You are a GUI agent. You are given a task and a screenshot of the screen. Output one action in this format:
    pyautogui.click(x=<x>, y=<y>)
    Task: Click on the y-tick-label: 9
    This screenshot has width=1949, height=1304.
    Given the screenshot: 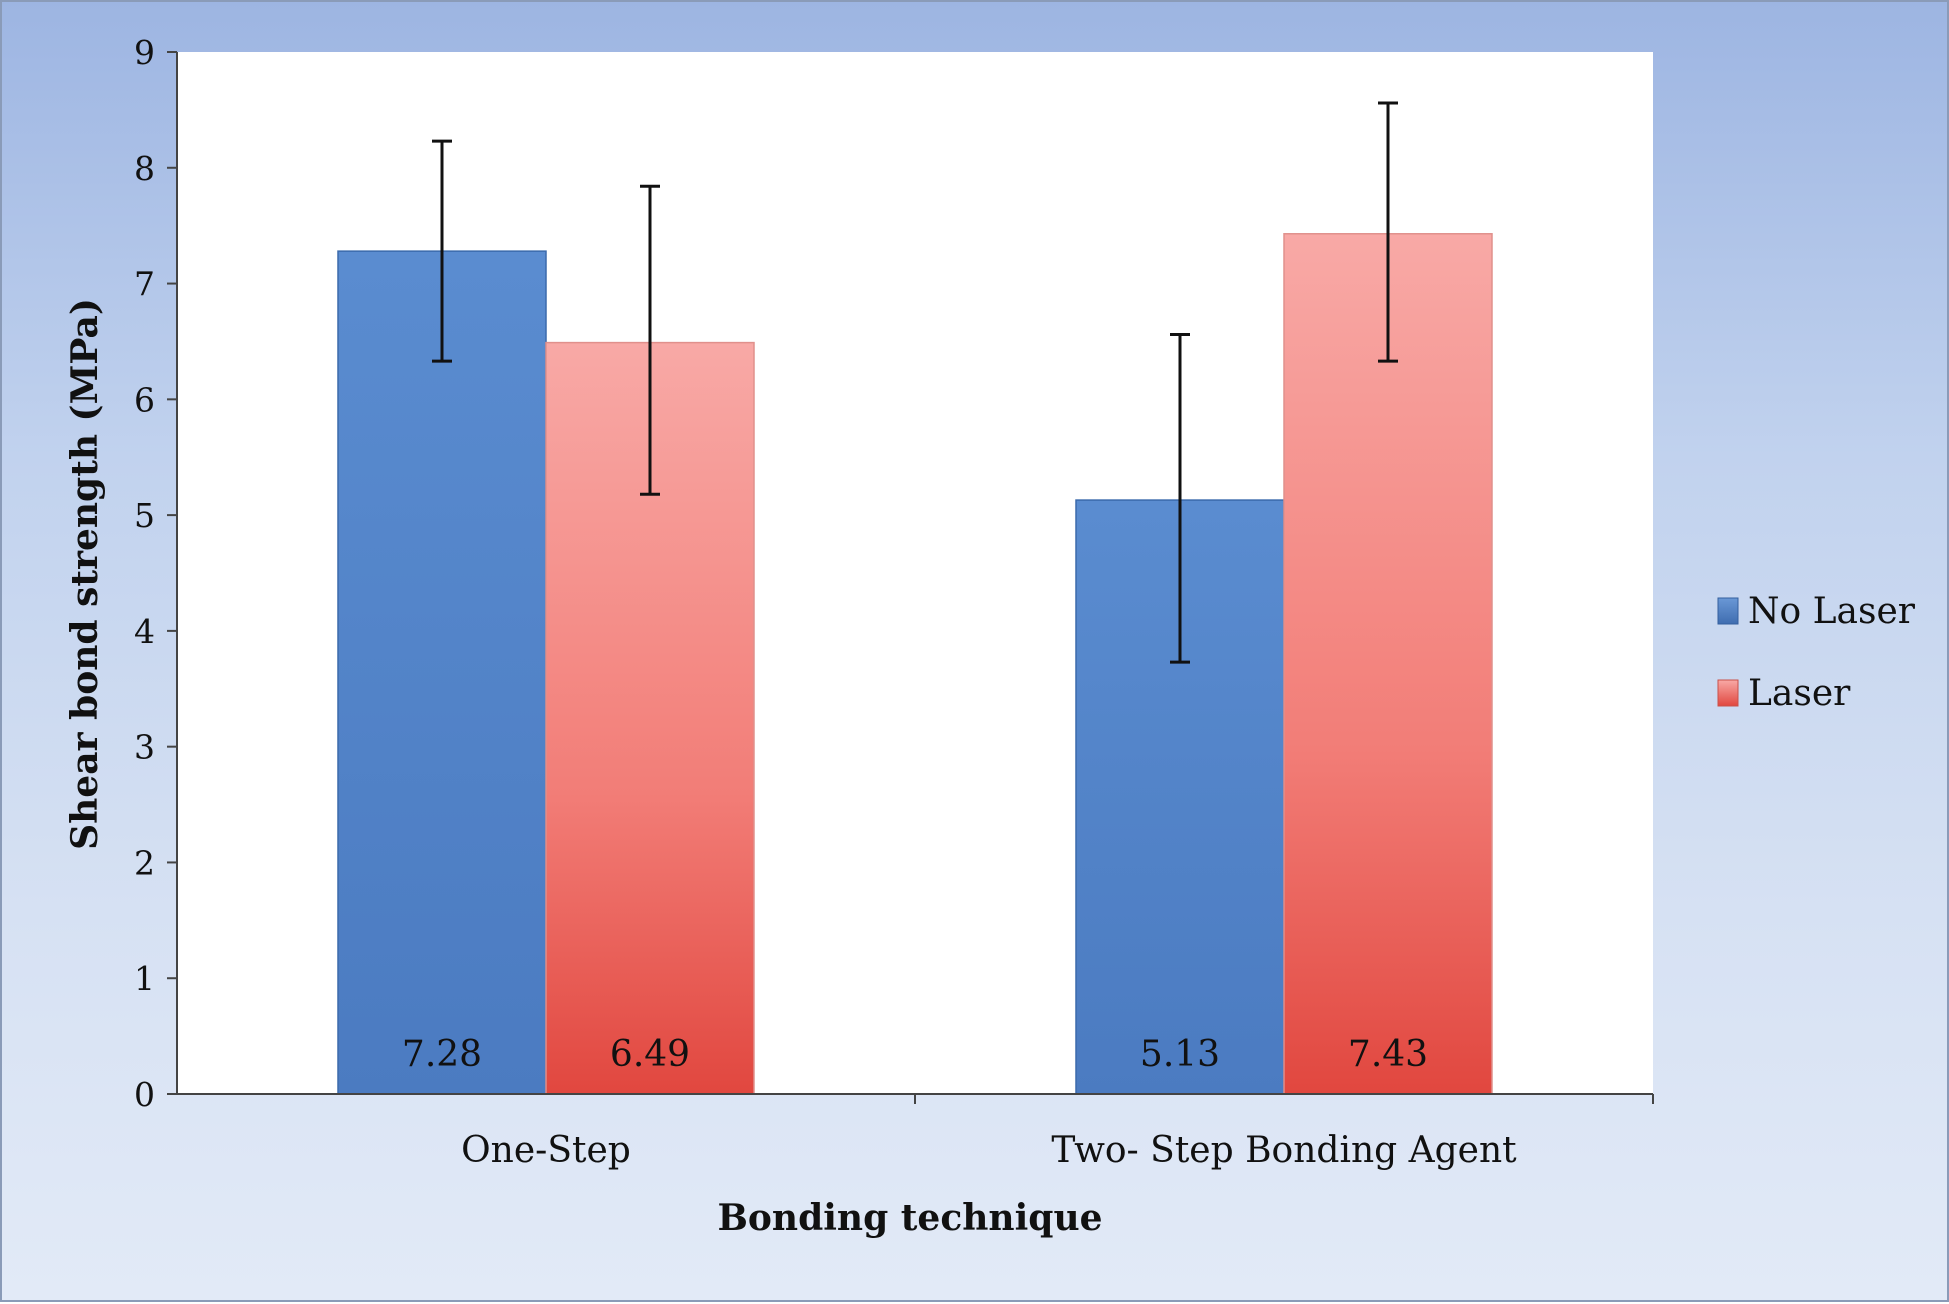 What is the action you would take?
    pyautogui.click(x=144, y=52)
    